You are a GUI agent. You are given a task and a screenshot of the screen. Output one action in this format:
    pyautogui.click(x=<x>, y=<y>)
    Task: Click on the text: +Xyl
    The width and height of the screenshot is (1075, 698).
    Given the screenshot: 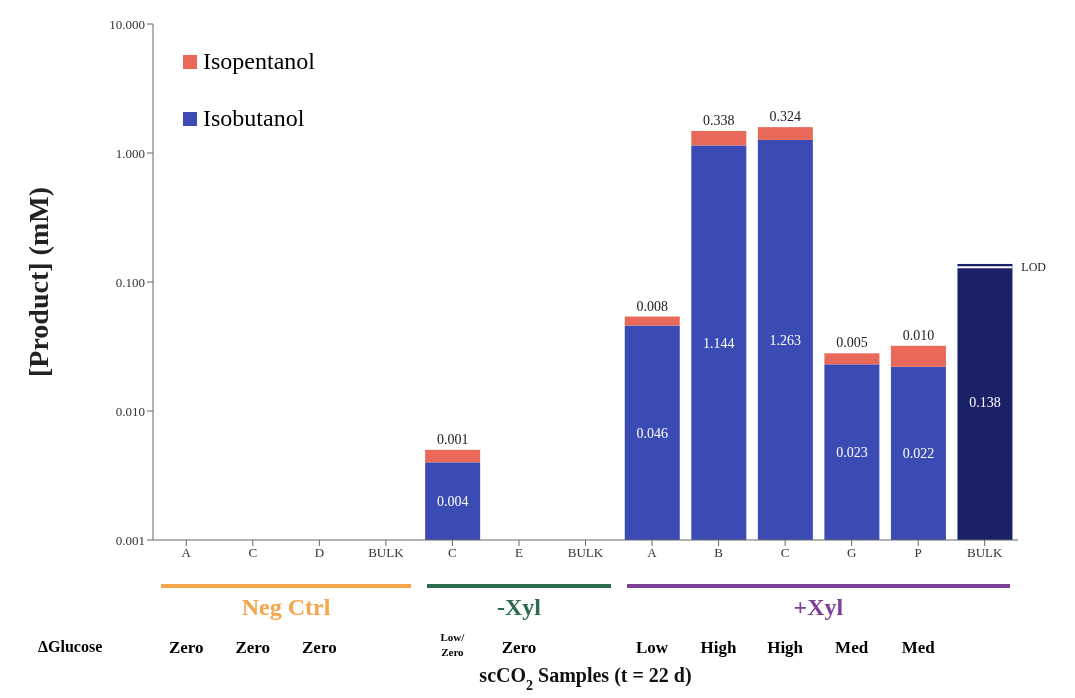 What is the action you would take?
    pyautogui.click(x=818, y=607)
    